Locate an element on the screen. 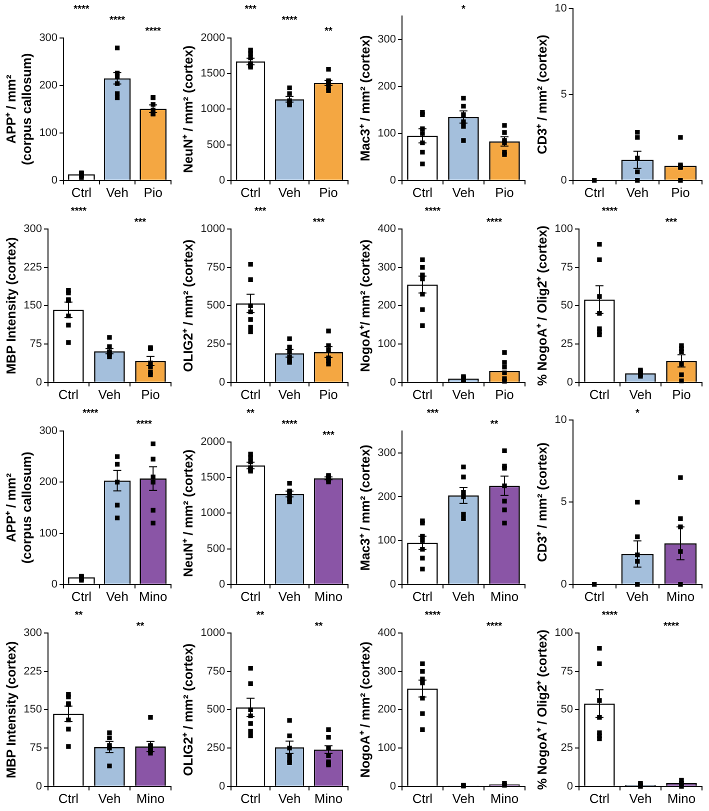 This screenshot has width=709, height=811. y-axis-title: NogoA⁺ / mm² (cortex) is located at coordinates (364, 710).